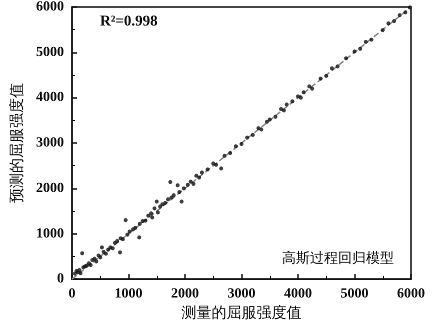 Image resolution: width=436 pixels, height=326 pixels. Describe the element at coordinates (50, 98) in the screenshot. I see `y-tick-label: 4000` at that location.